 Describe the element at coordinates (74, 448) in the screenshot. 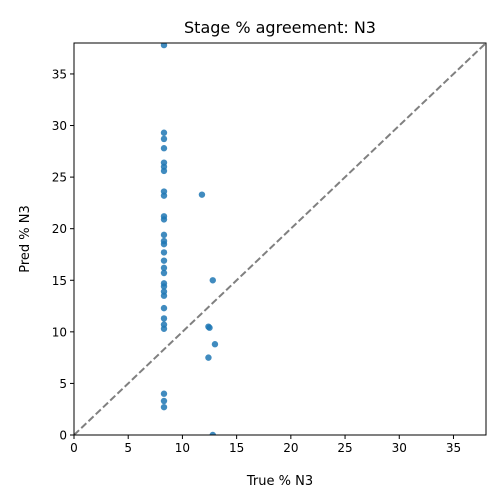

I see `x-tick-label: 0` at that location.